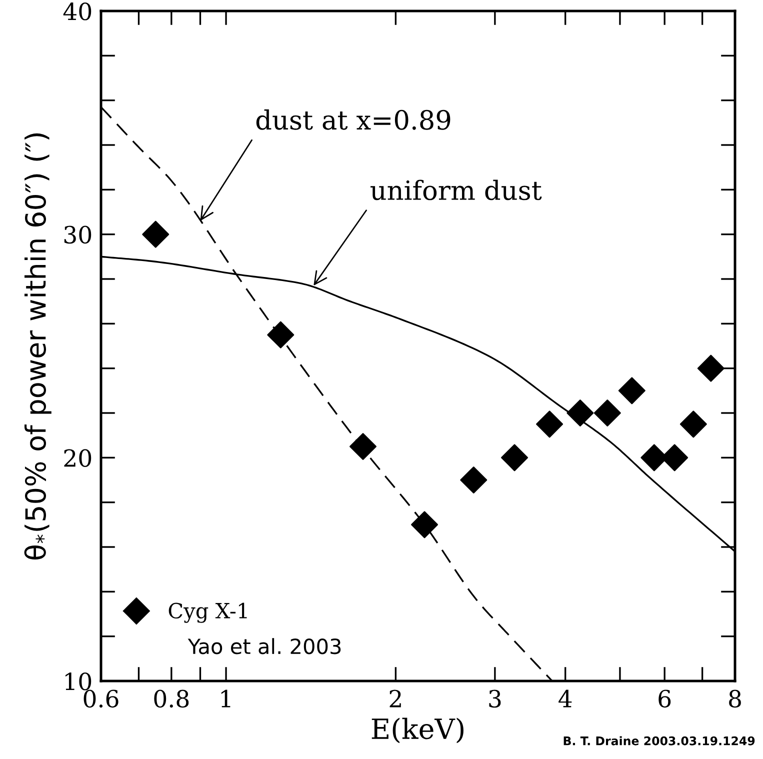  What do you see at coordinates (101, 699) in the screenshot?
I see `x-tick-label: 0.6` at bounding box center [101, 699].